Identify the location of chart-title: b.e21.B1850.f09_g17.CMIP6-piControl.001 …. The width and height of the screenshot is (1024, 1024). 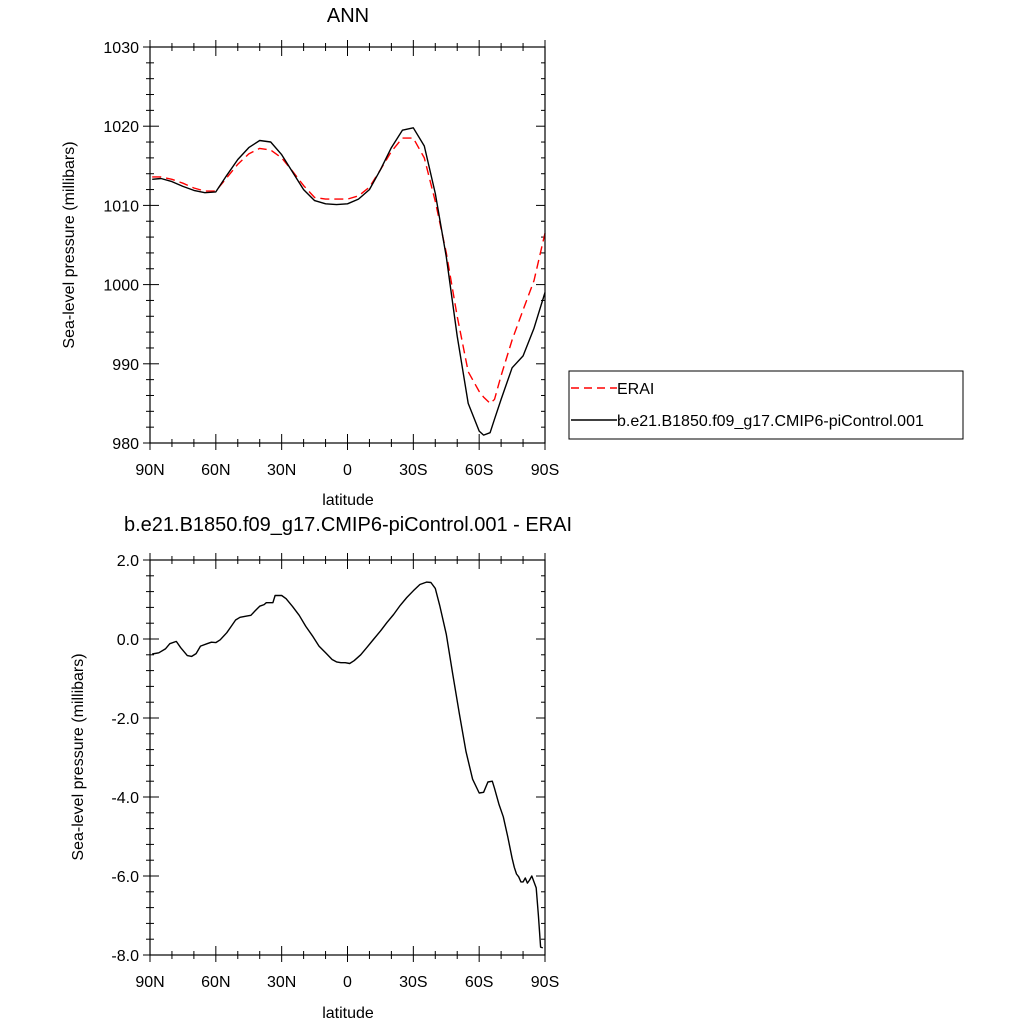
(348, 525).